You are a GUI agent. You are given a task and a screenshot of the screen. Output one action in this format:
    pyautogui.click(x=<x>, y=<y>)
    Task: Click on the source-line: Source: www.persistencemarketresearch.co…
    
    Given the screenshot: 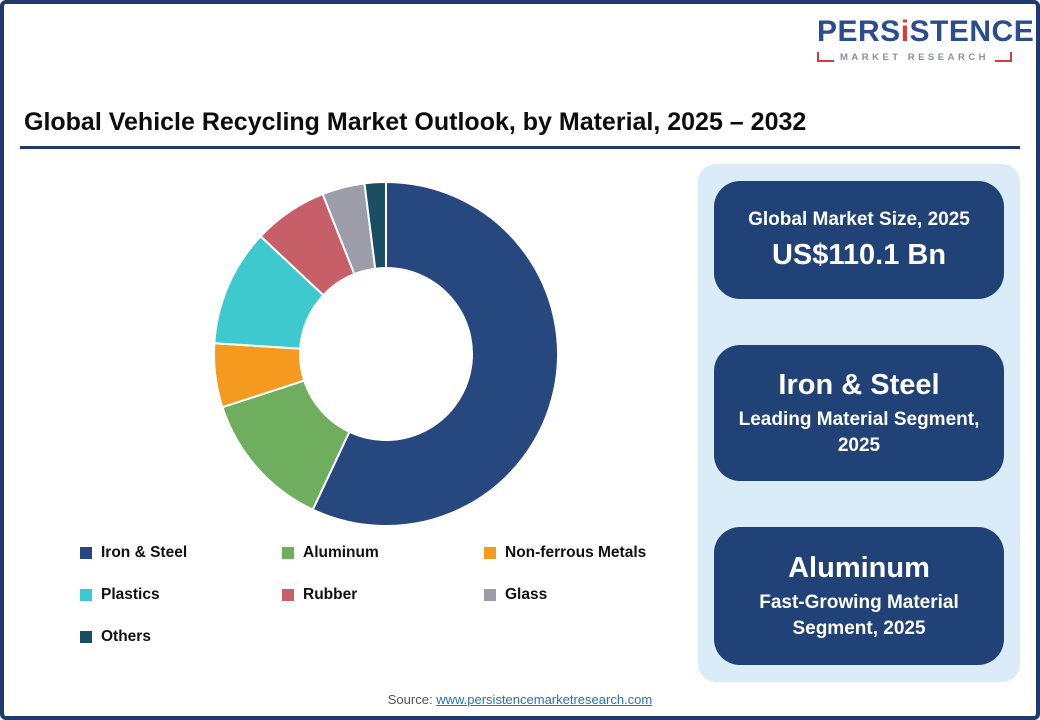 What is the action you would take?
    pyautogui.click(x=520, y=699)
    